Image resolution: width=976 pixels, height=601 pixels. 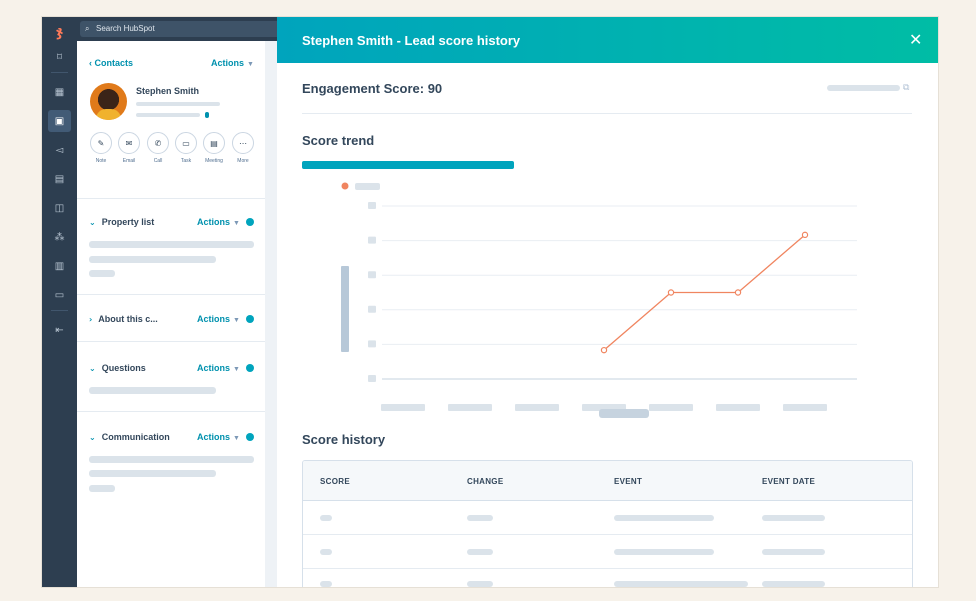 I want to click on column-header-score: SCORE, so click(x=335, y=481).